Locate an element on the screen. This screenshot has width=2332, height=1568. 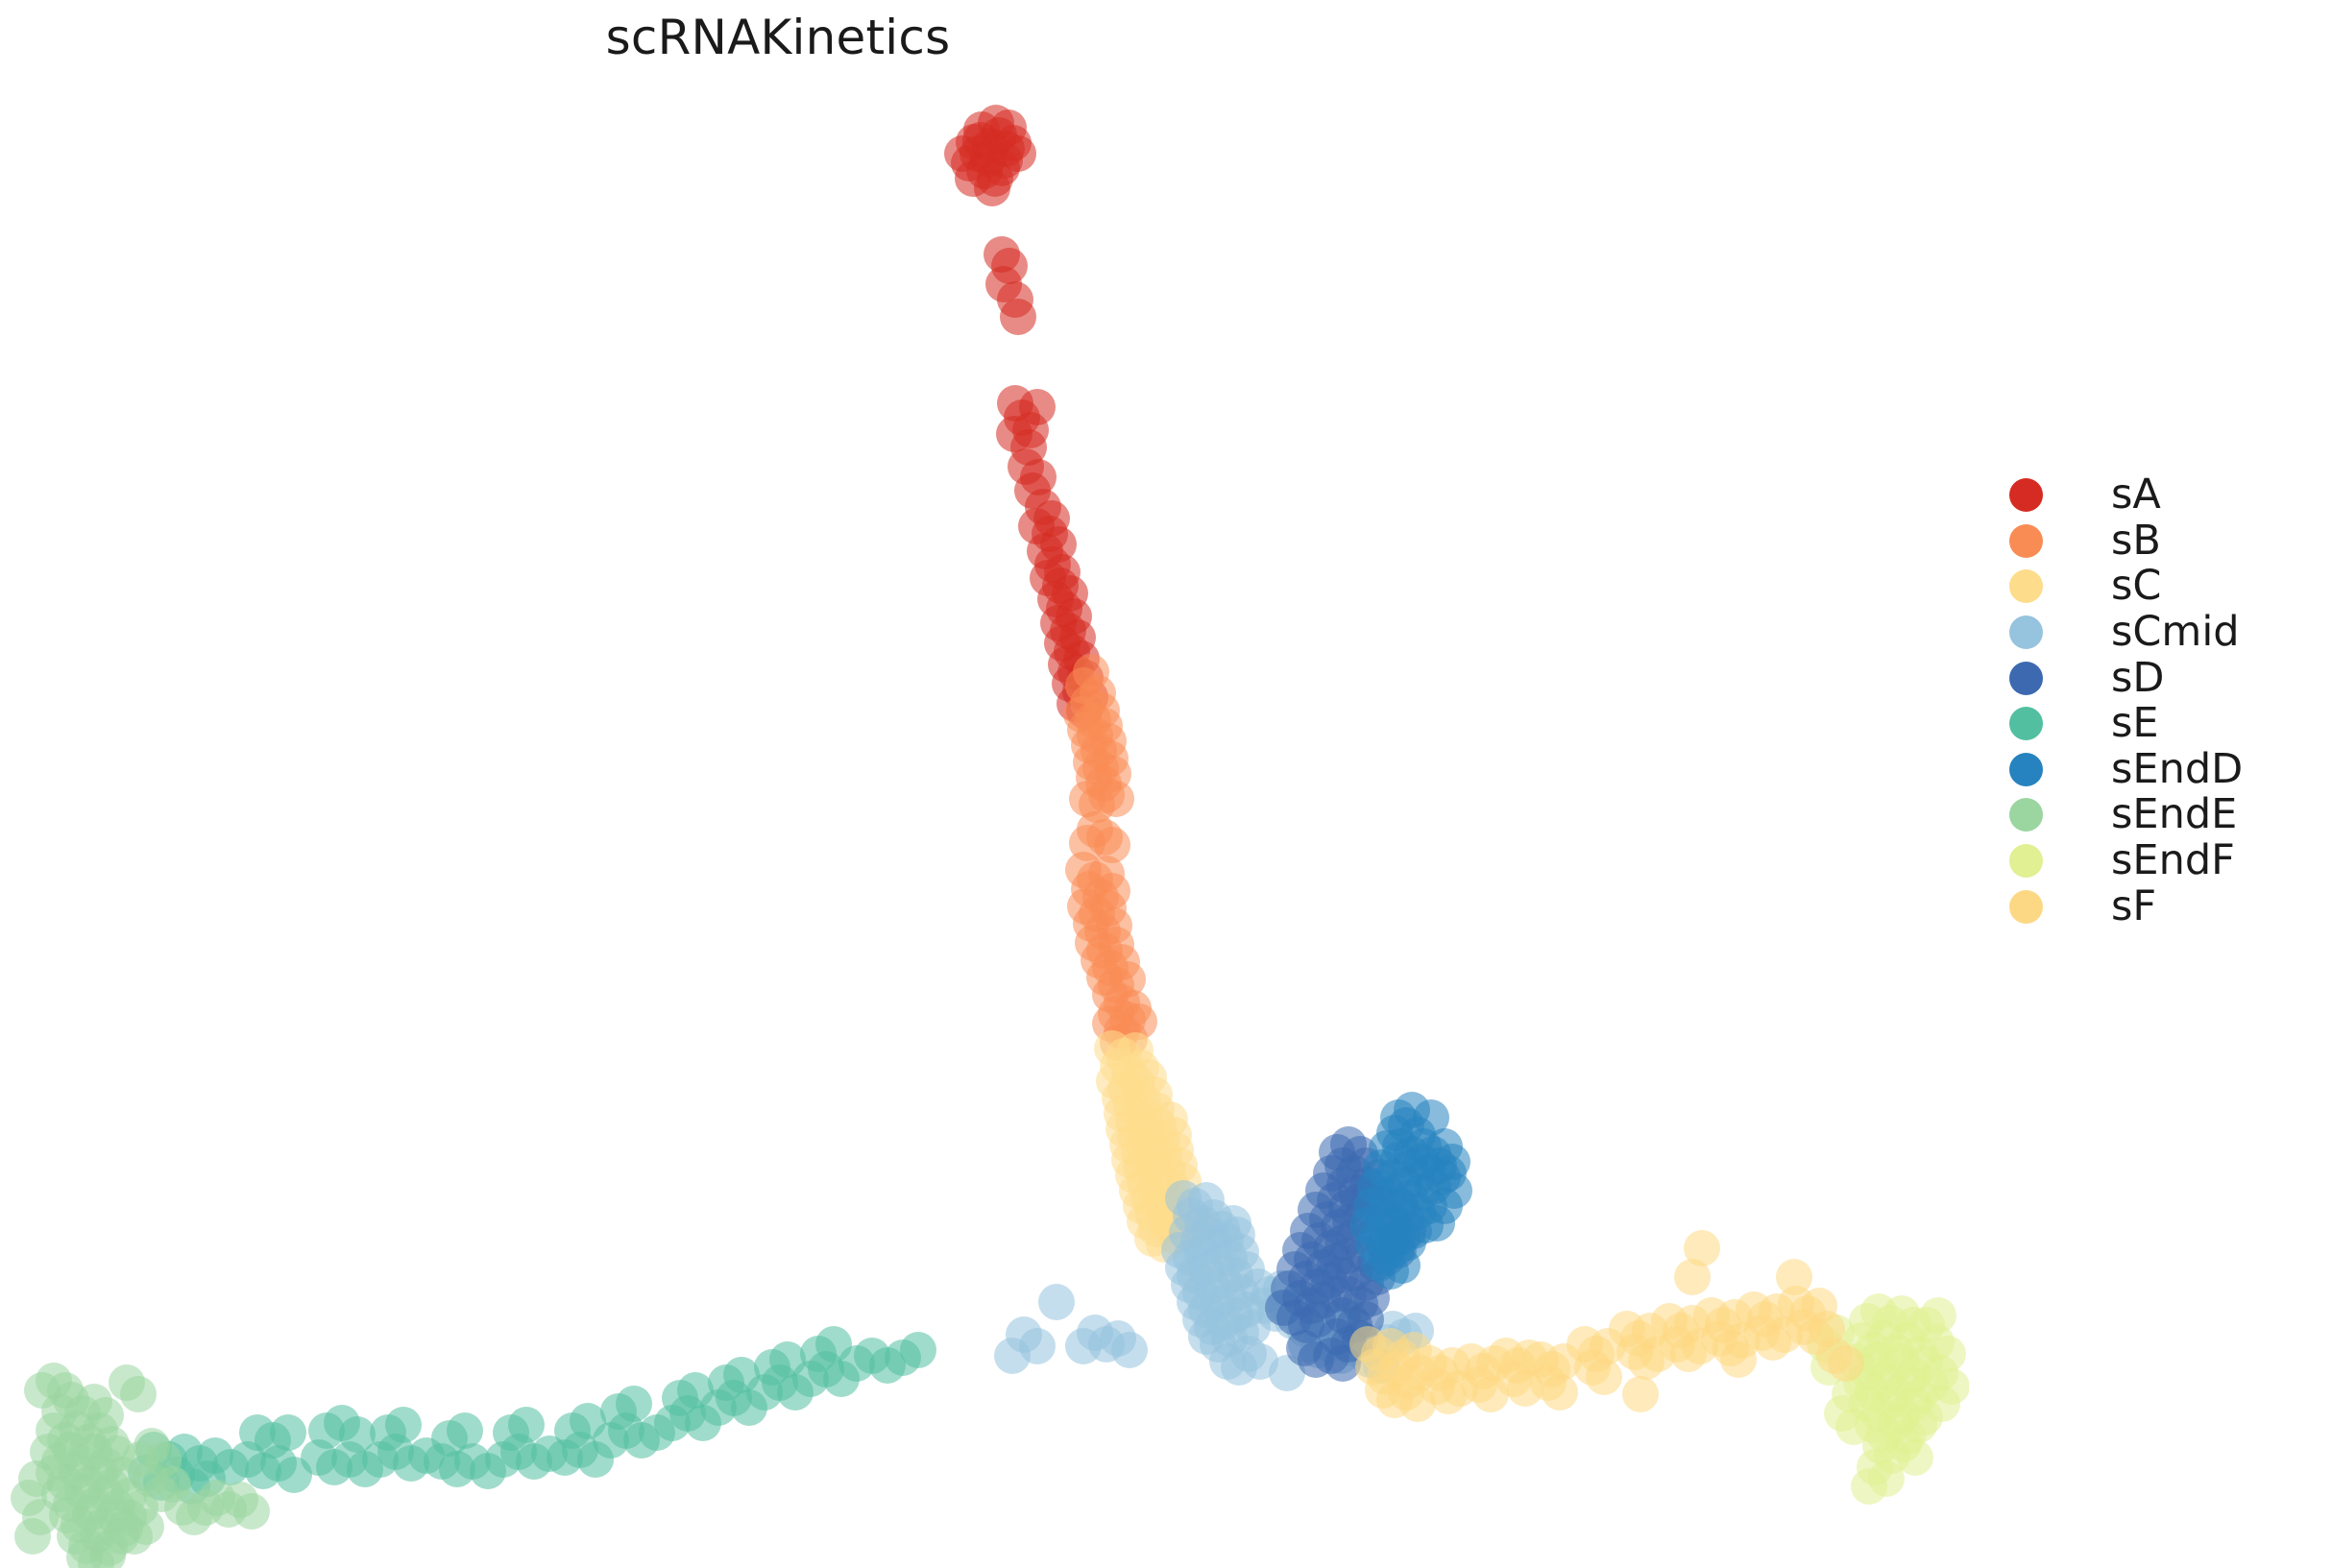
legend-label: sE is located at coordinates (2135, 723).